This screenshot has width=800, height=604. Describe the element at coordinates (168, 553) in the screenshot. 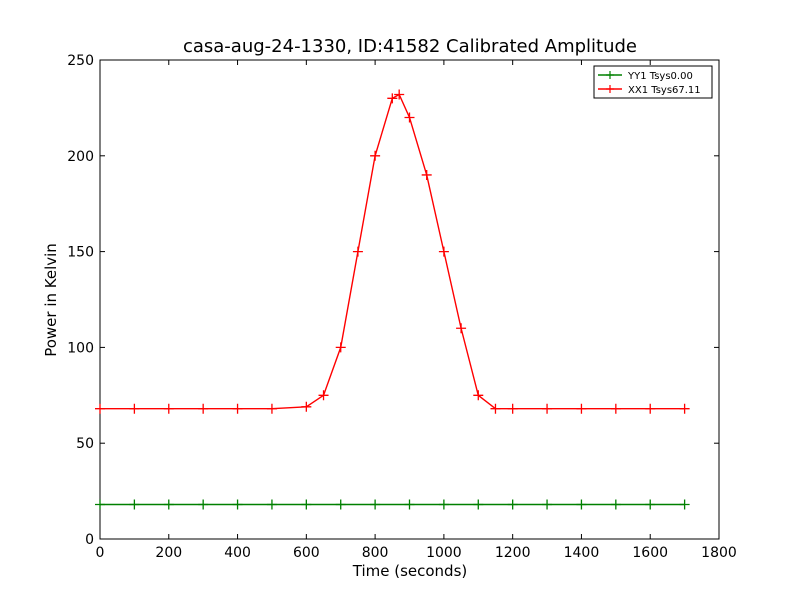

I see `x-tick-label: 200` at that location.